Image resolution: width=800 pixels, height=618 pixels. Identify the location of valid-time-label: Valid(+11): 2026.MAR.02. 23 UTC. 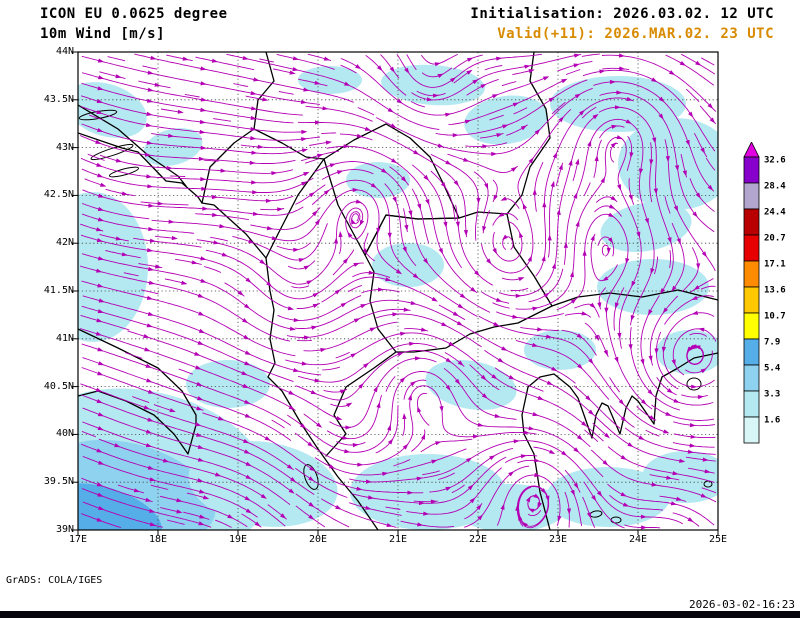
(635, 34).